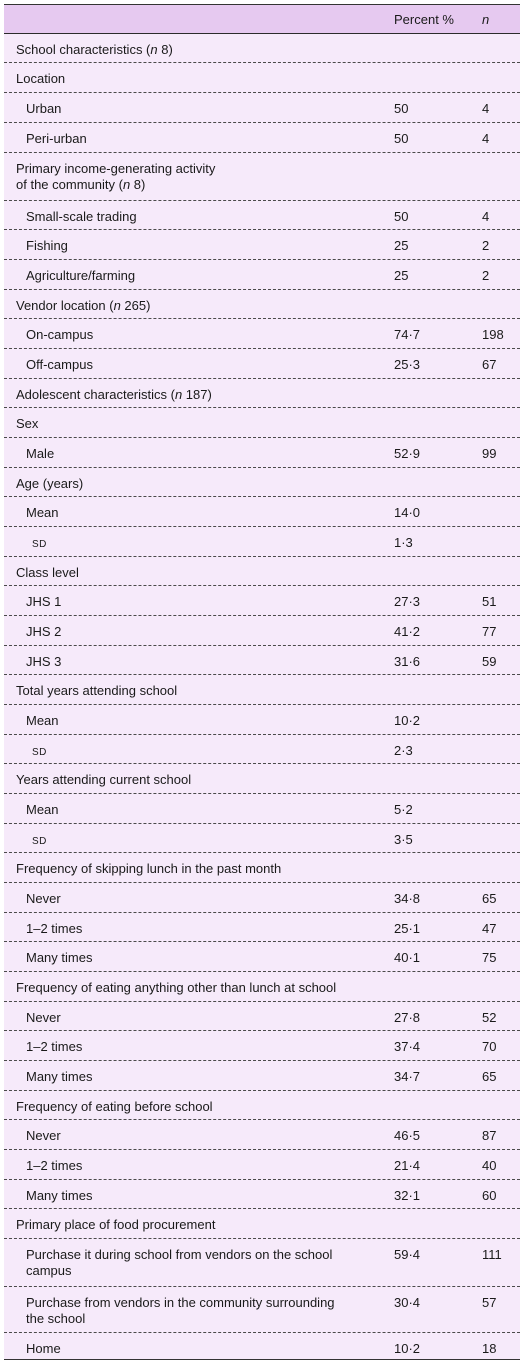 The height and width of the screenshot is (1363, 524). Describe the element at coordinates (489, 928) in the screenshot. I see `row-n: 47` at that location.